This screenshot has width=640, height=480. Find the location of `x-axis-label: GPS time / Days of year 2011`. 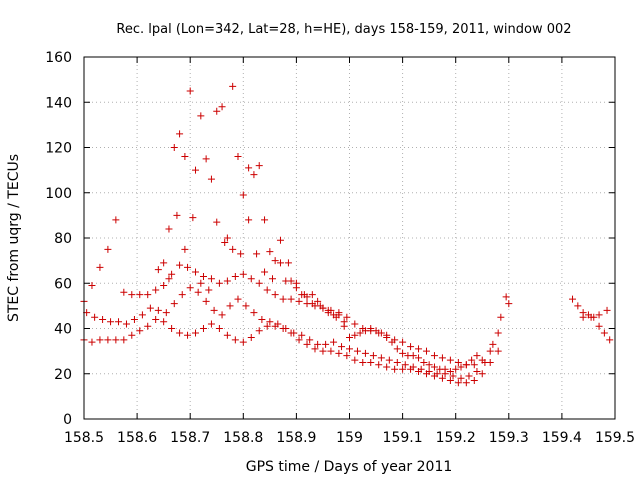

x-axis-label: GPS time / Days of year 2011 is located at coordinates (349, 467).